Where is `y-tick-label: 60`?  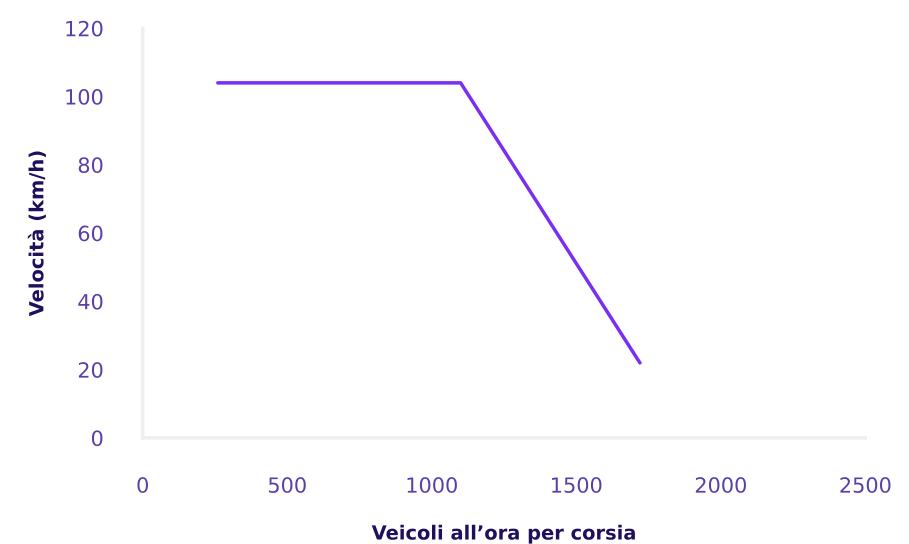
y-tick-label: 60 is located at coordinates (90, 234).